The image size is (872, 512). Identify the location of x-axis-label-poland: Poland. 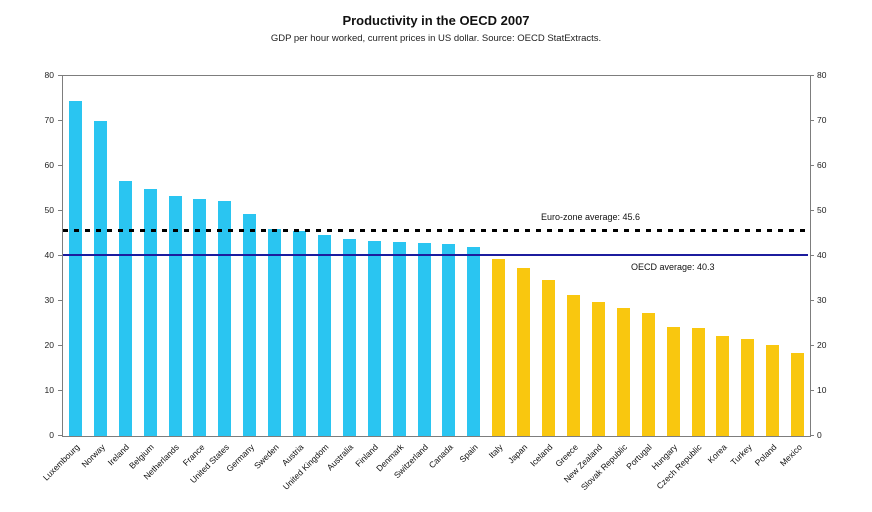
(765, 455).